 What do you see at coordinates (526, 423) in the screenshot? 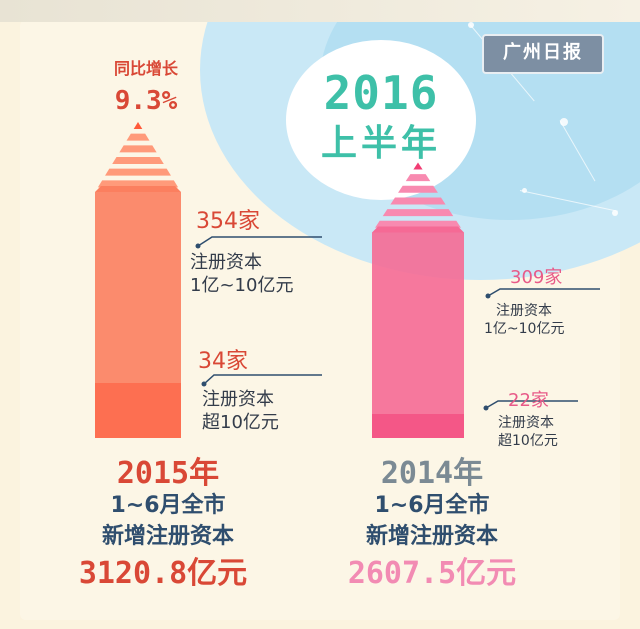
I see `bar2014-top-desc1: 注册资本` at bounding box center [526, 423].